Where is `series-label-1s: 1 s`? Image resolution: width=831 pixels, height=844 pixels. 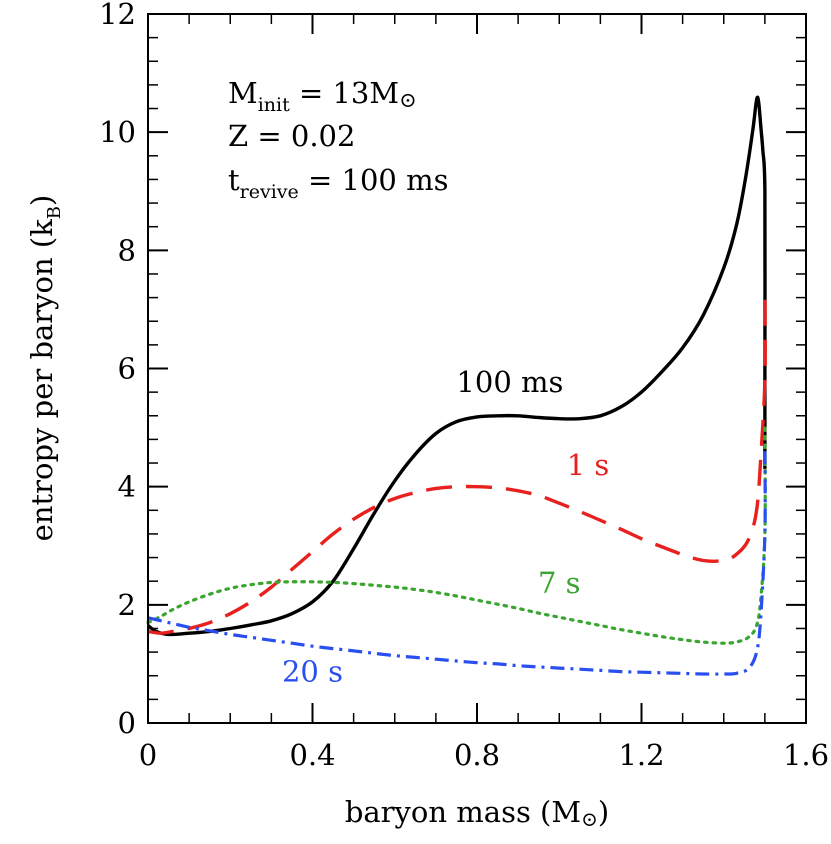
series-label-1s: 1 s is located at coordinates (588, 465).